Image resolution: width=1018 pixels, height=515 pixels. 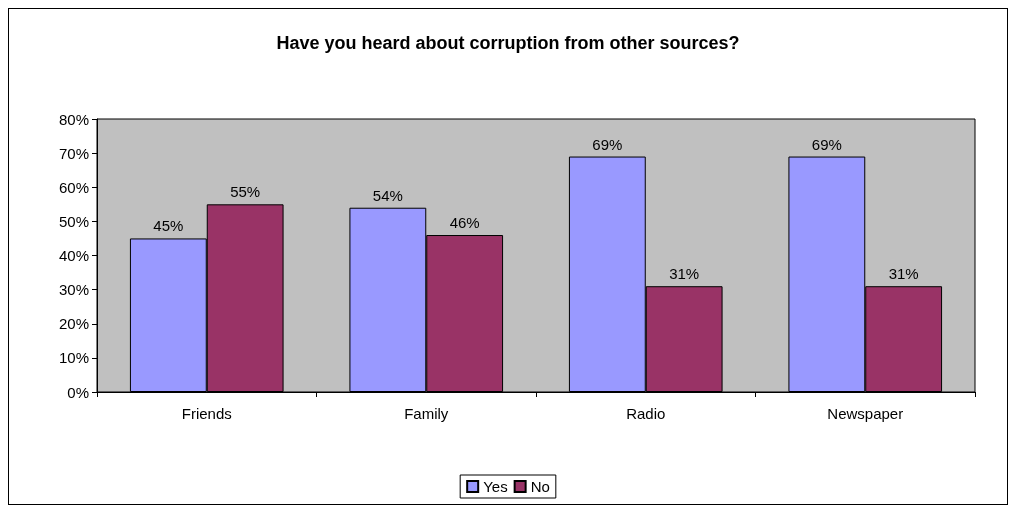 I want to click on x-tick-label: Family, so click(x=426, y=413).